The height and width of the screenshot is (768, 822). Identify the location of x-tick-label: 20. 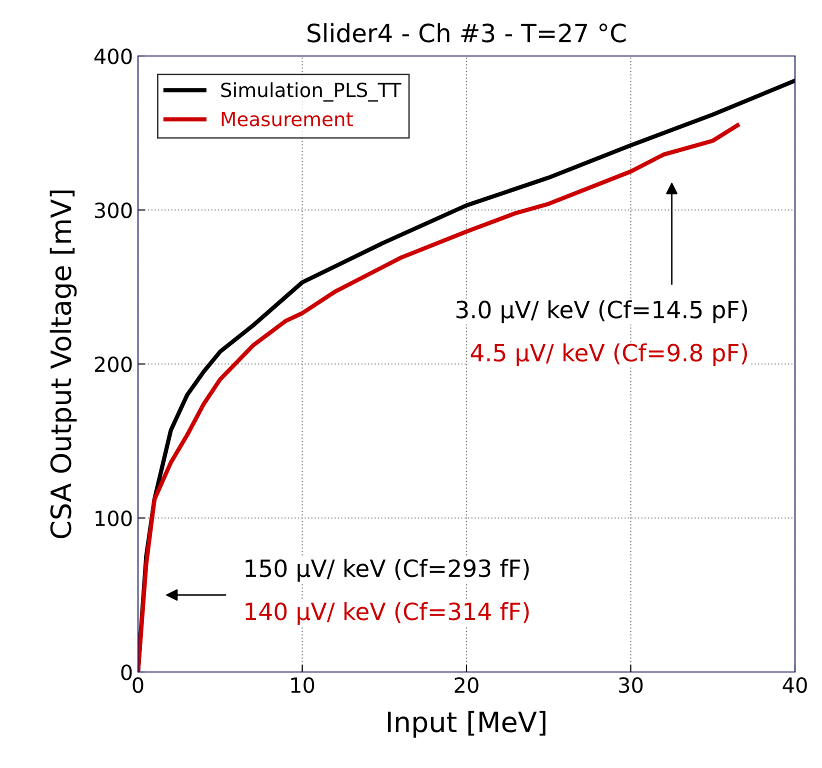
(466, 685).